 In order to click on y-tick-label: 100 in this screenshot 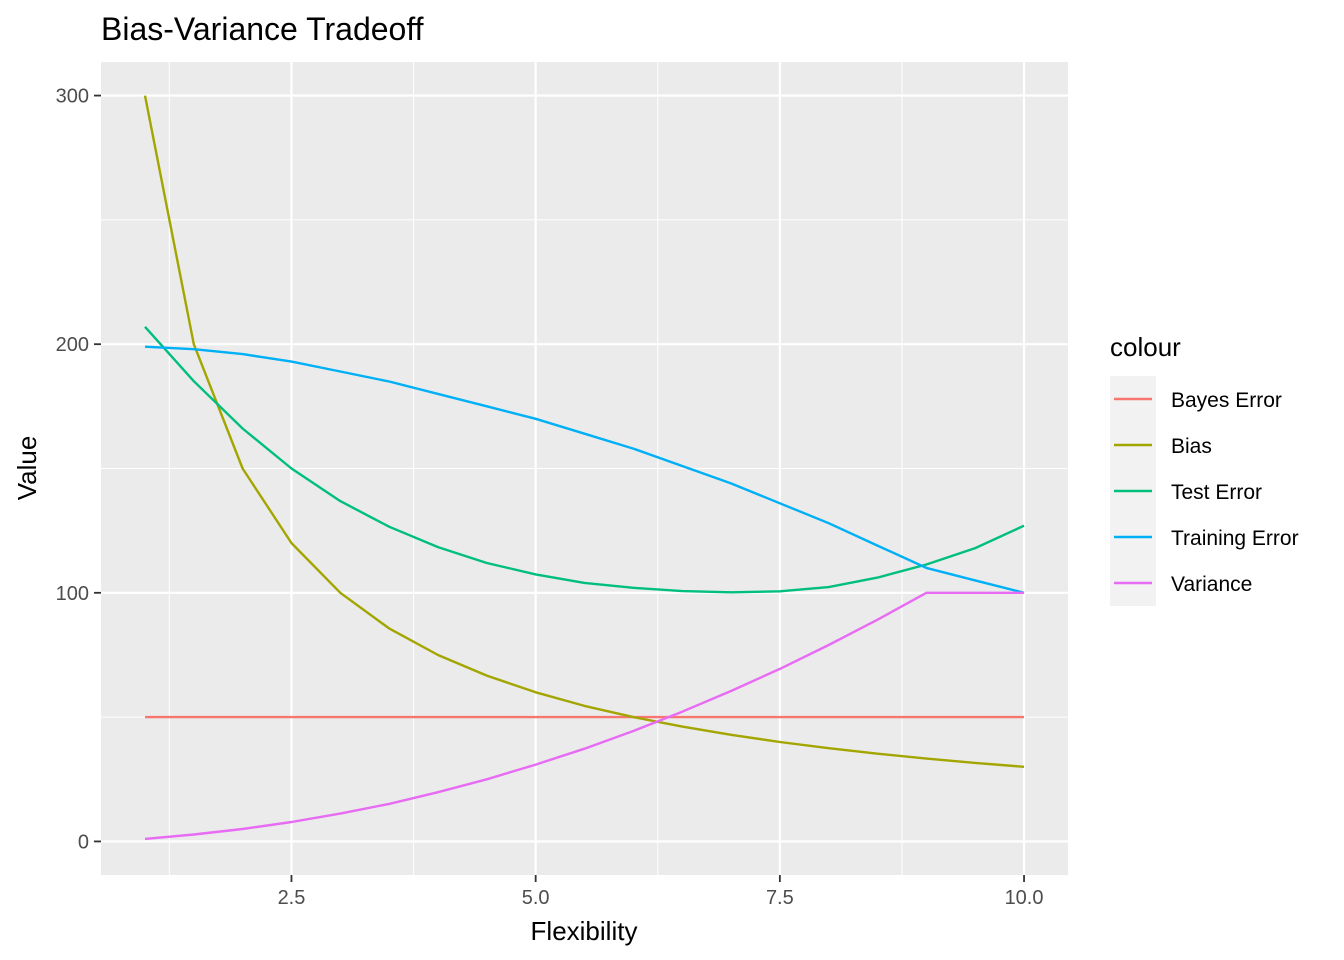, I will do `click(72, 594)`.